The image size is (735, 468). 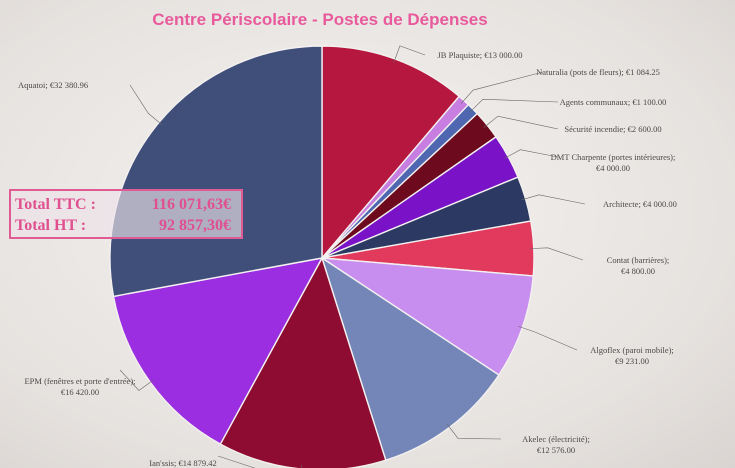 I want to click on slice-label-3: Agents communaux; €1 100.00, so click(x=613, y=102).